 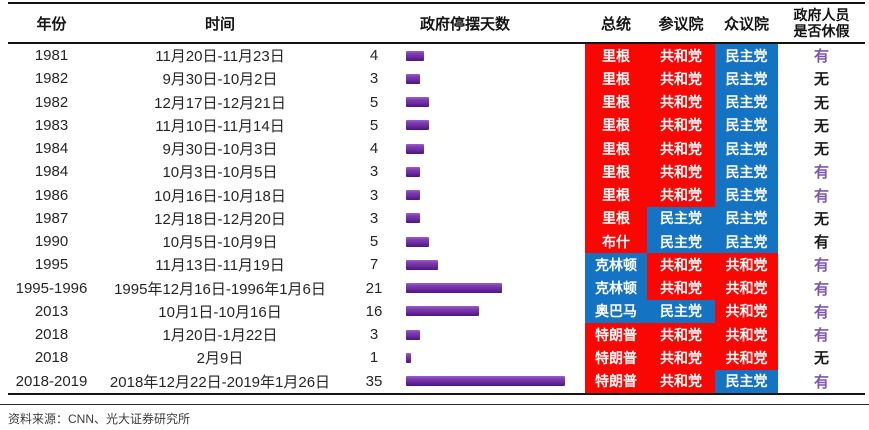 What do you see at coordinates (220, 289) in the screenshot?
I see `time-cell: 1995年12月16日-1996年1月6日` at bounding box center [220, 289].